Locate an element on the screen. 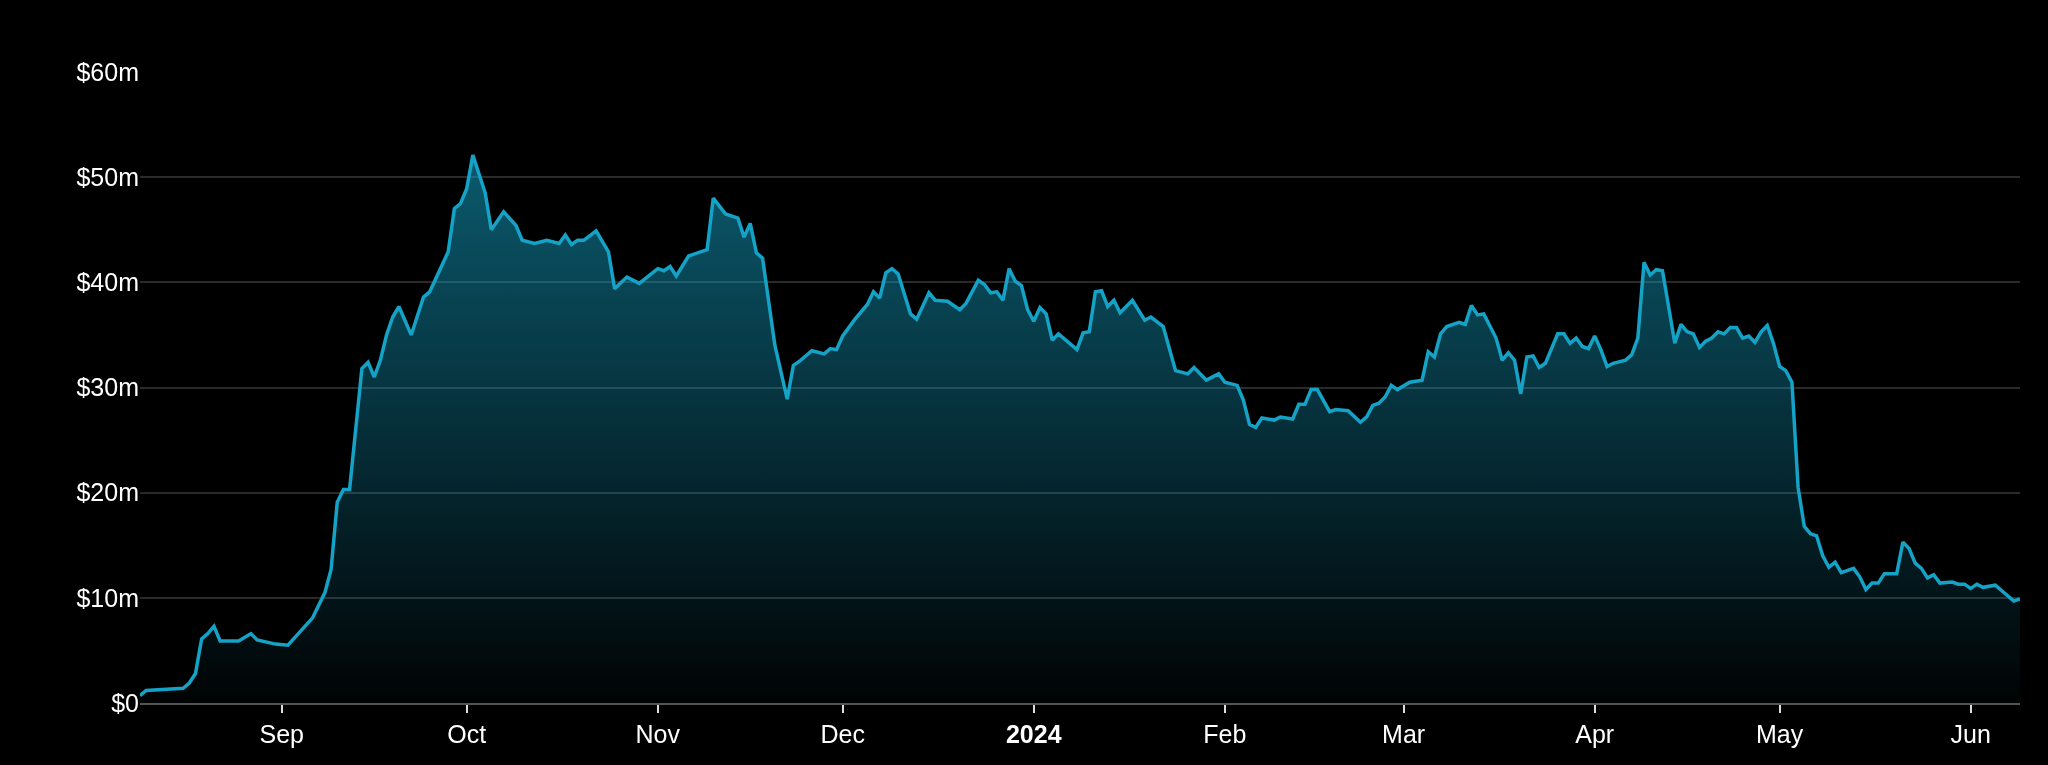 This screenshot has width=2048, height=765. y-tick-label: $30m is located at coordinates (107, 387).